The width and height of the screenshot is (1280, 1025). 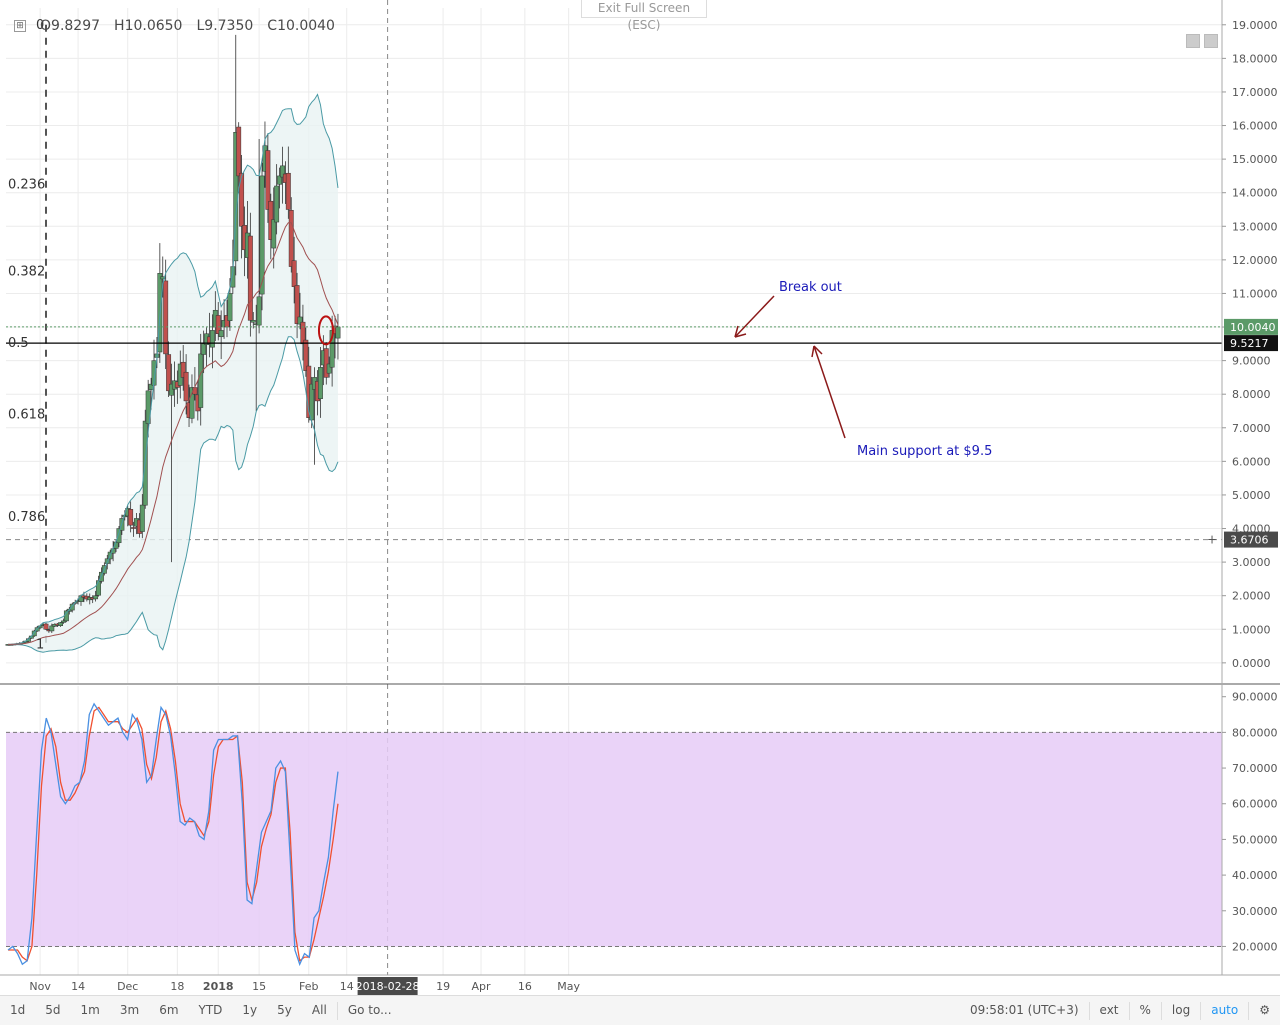 I want to click on timeframe-1d-button: 1d, so click(x=18, y=1010).